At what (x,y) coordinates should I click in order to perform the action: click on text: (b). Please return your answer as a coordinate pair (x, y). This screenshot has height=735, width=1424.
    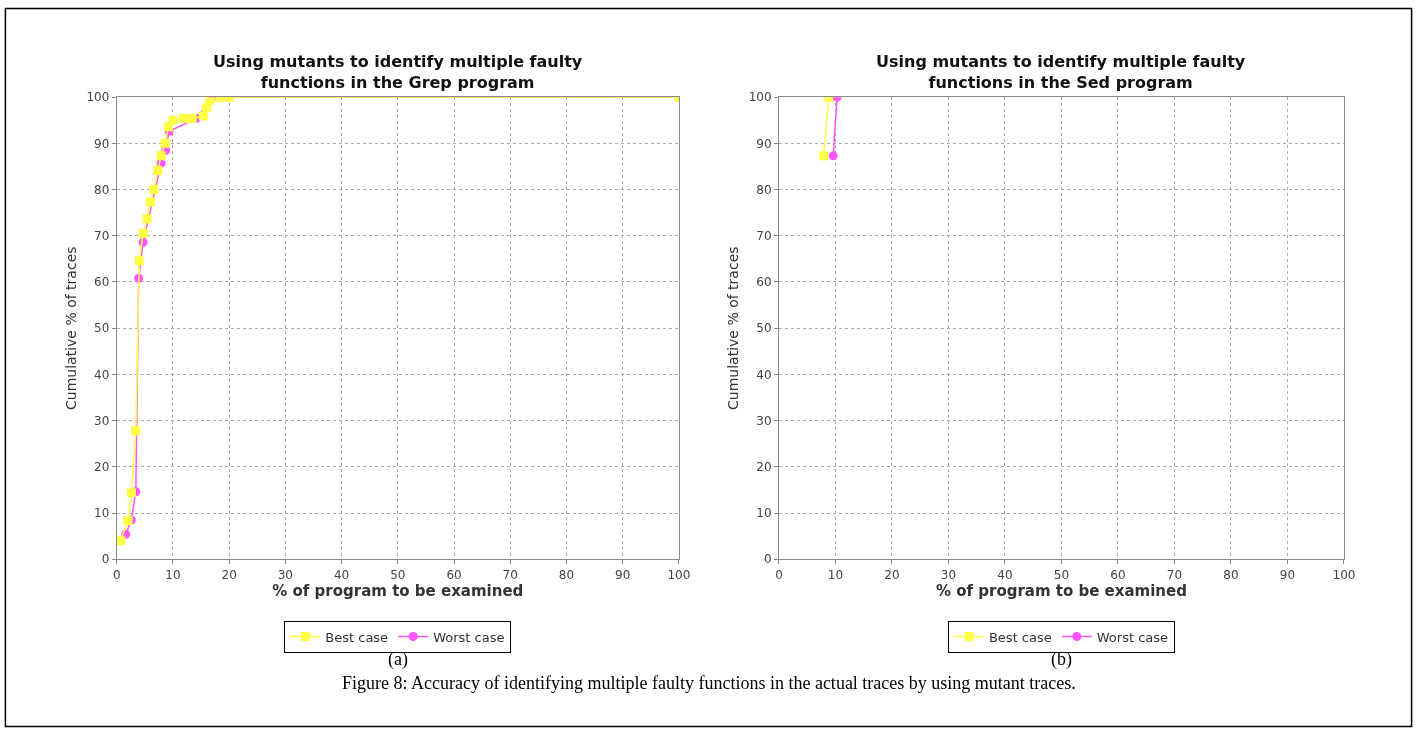
    Looking at the image, I should click on (1061, 659).